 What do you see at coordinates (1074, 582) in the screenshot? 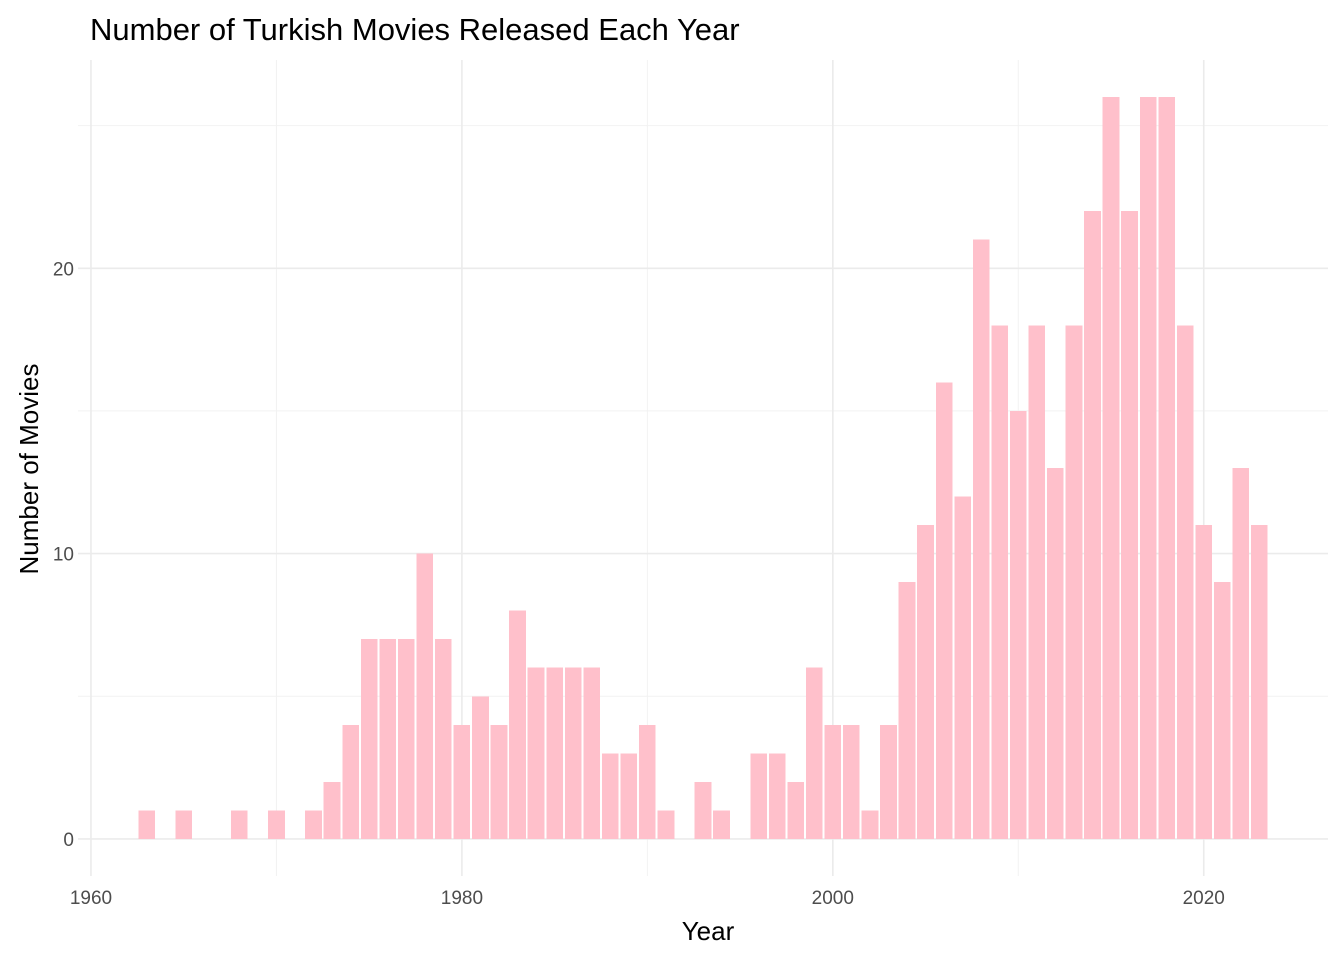
I see `bar-2013` at bounding box center [1074, 582].